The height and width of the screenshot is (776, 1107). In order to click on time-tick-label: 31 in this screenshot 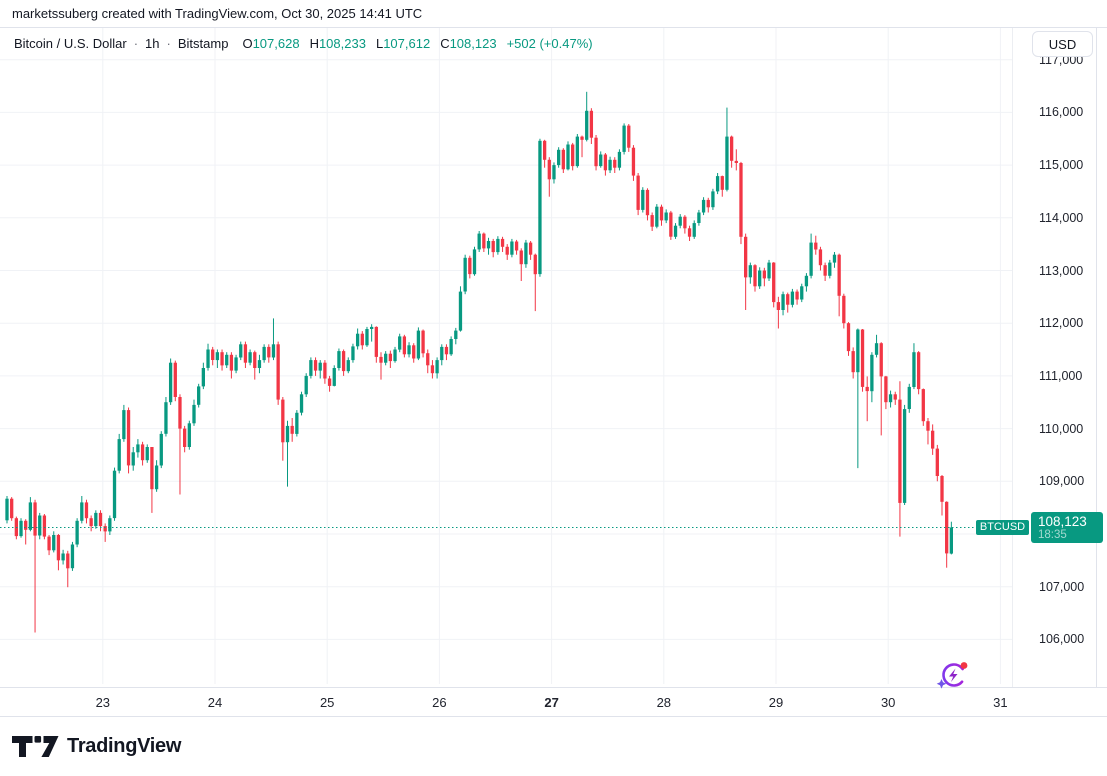, I will do `click(1000, 702)`.